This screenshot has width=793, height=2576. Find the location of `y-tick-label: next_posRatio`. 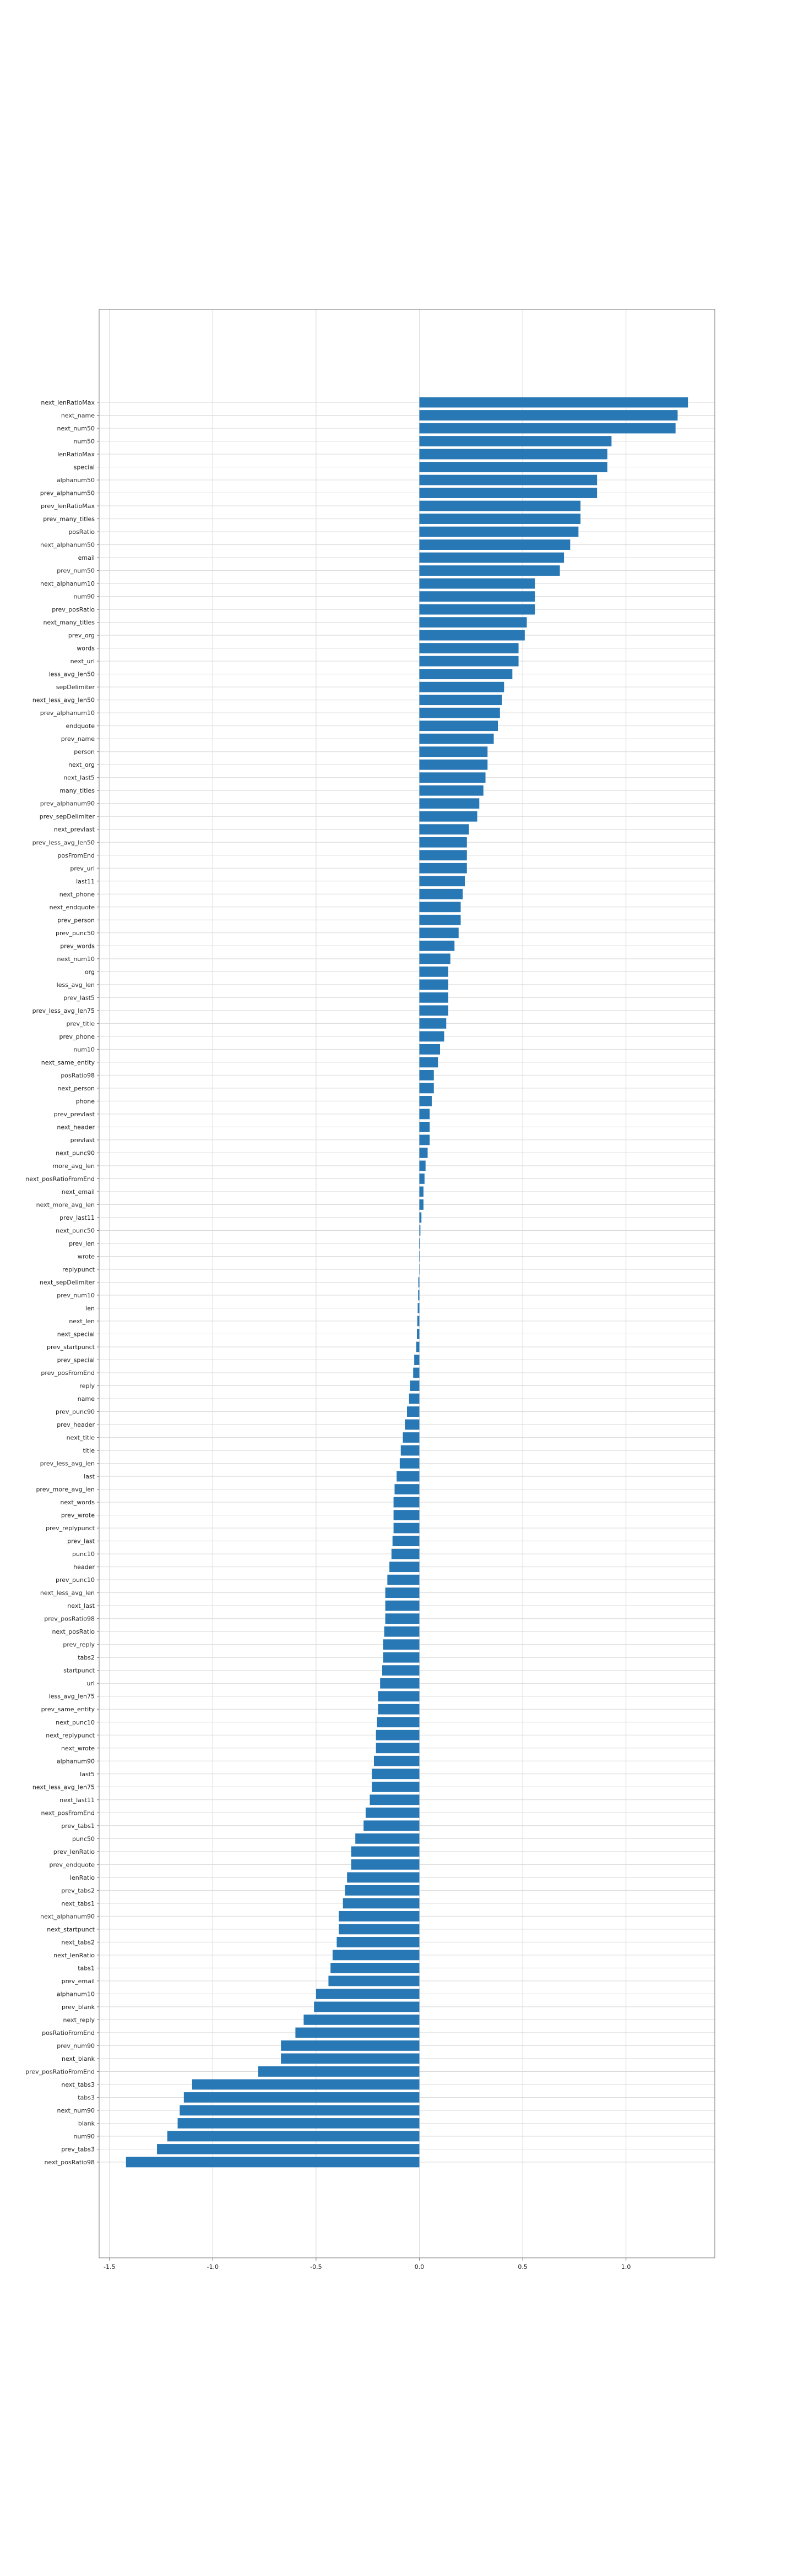

y-tick-label: next_posRatio is located at coordinates (73, 1632).